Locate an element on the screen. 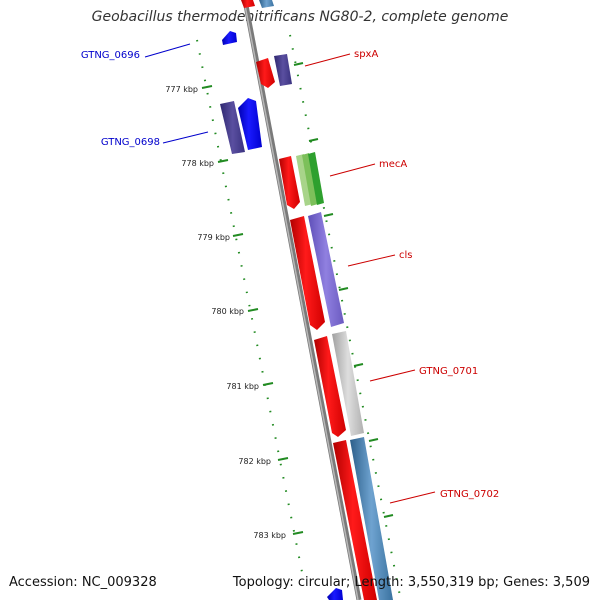 Image resolution: width=600 pixels, height=600 pixels. leader-line-mecA is located at coordinates (352, 170).